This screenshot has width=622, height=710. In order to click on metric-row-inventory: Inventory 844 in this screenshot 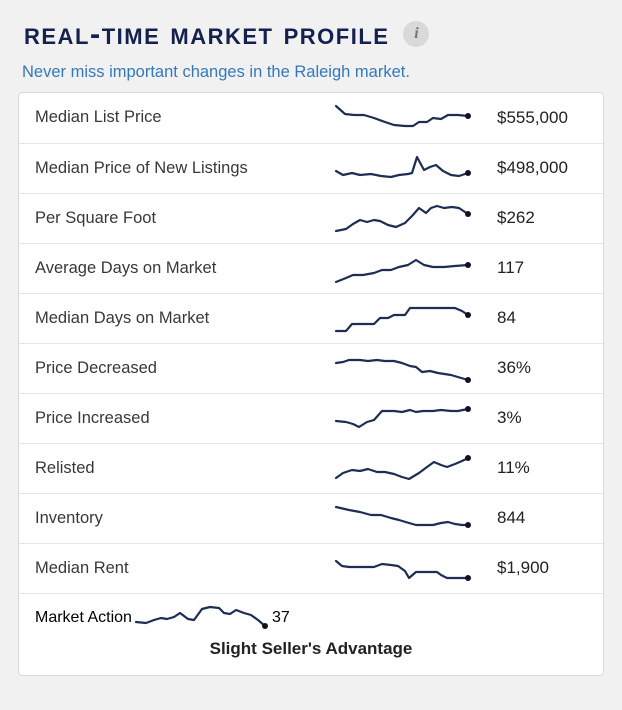, I will do `click(311, 517)`.